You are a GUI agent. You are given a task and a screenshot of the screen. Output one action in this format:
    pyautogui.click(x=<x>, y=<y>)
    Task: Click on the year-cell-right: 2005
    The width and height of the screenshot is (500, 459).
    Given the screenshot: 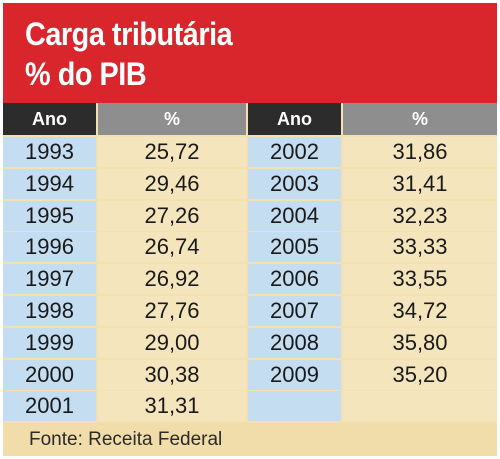 What is the action you would take?
    pyautogui.click(x=294, y=247)
    